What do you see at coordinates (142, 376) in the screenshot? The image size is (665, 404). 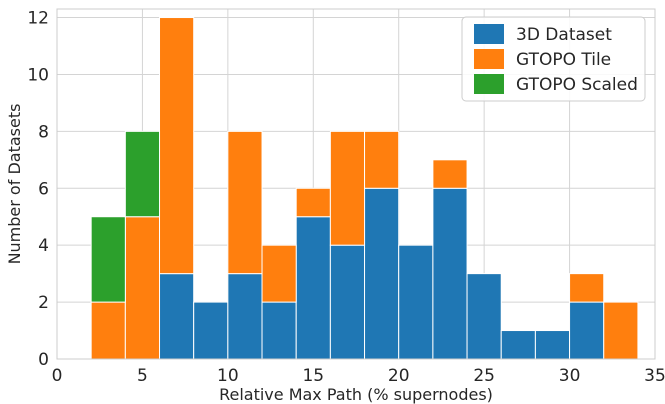 I see `x-tick-label: 5` at bounding box center [142, 376].